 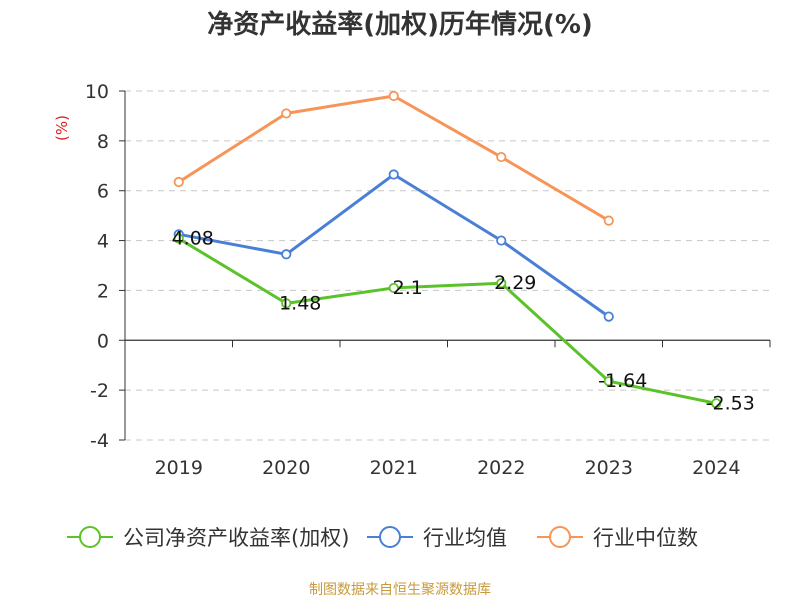 What do you see at coordinates (501, 468) in the screenshot?
I see `x-tick-label: 2022` at bounding box center [501, 468].